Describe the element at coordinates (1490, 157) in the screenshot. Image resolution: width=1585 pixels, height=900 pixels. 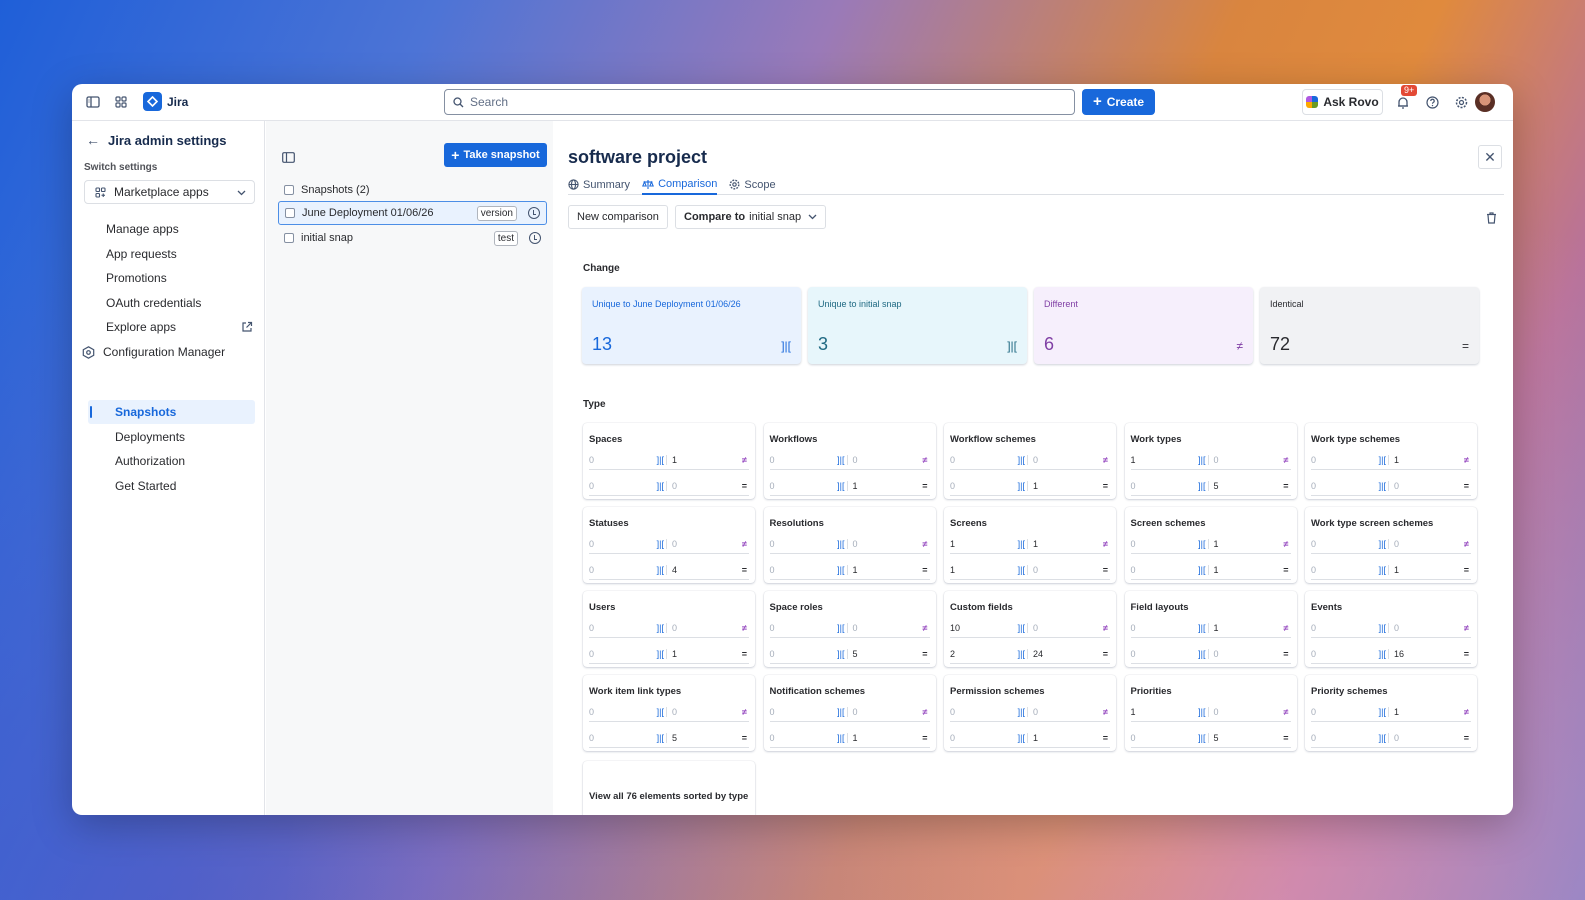
I see `close-button: ✕` at that location.